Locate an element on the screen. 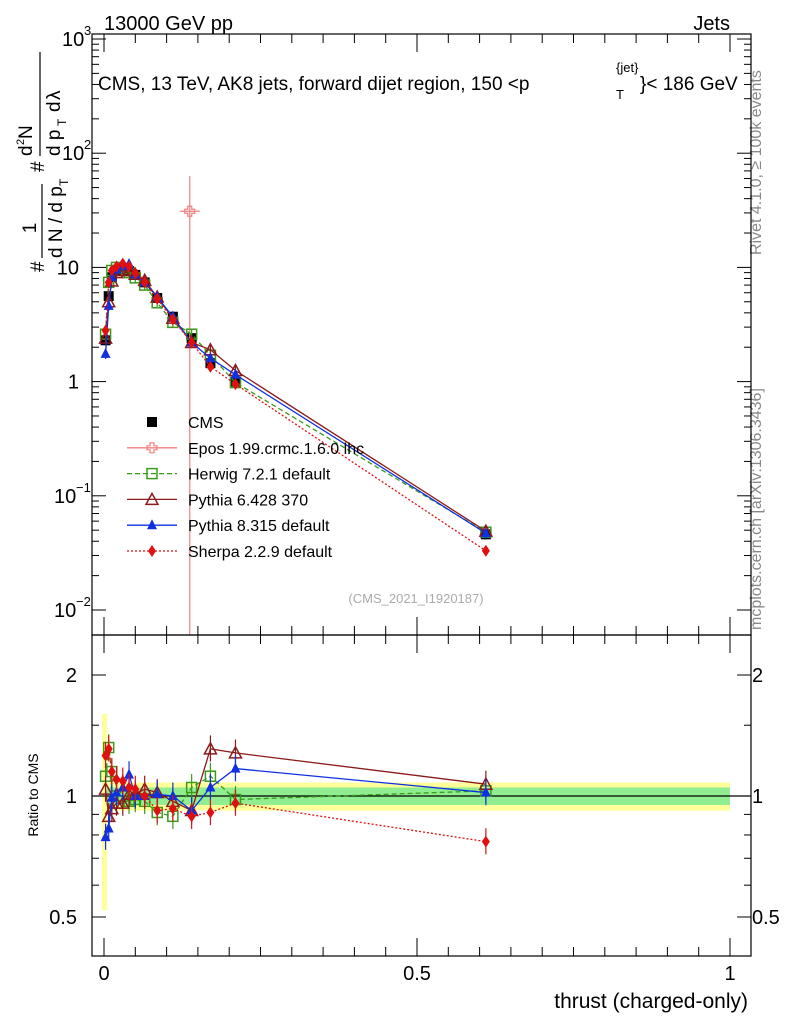 Image resolution: width=786 pixels, height=1024 pixels. xtick-label: 0 is located at coordinates (103, 974).